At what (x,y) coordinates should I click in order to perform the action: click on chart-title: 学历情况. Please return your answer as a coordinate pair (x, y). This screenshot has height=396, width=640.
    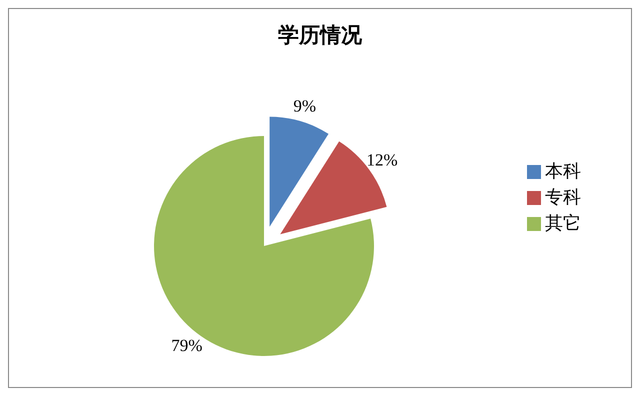
    Looking at the image, I should click on (320, 35).